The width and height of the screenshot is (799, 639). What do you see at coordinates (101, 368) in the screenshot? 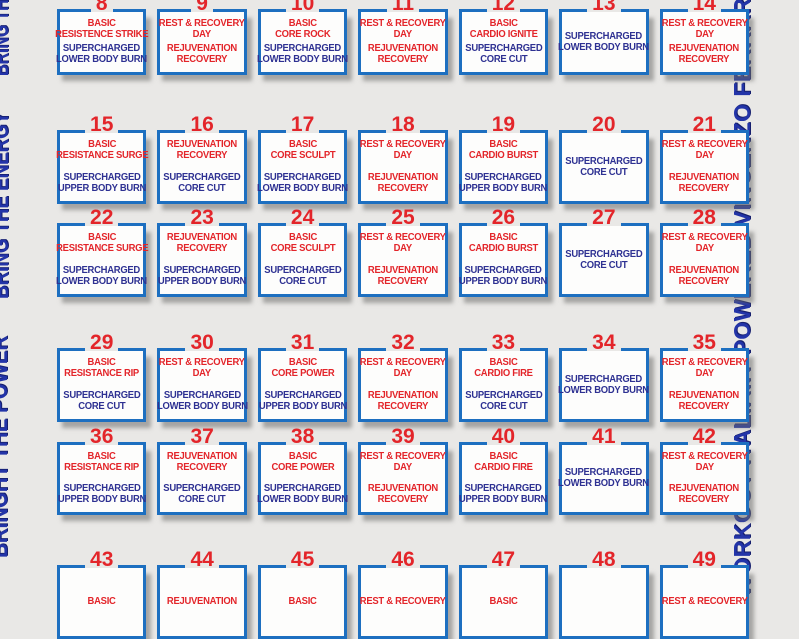
I see `workout-label: BASIC RESISTANCE RIP` at bounding box center [101, 368].